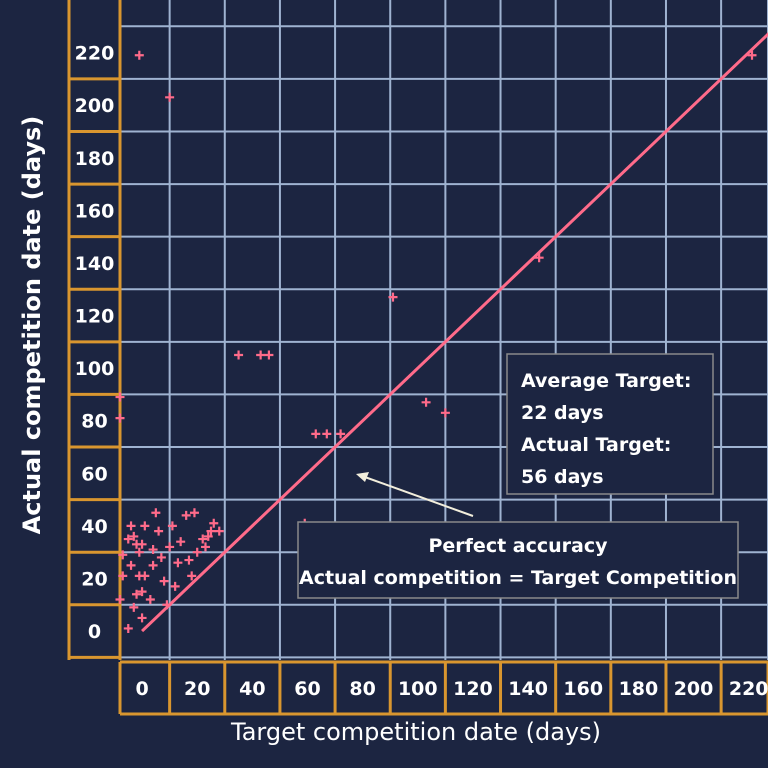  What do you see at coordinates (528, 689) in the screenshot?
I see `x-tick-label: 140` at bounding box center [528, 689].